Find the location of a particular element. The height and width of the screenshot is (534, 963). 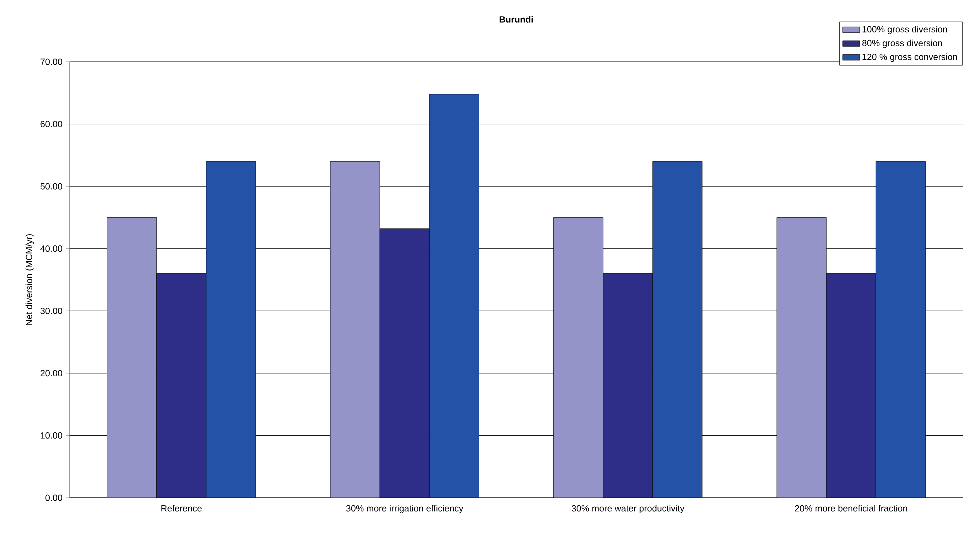

legend-label: 80% gross diversion is located at coordinates (902, 44).